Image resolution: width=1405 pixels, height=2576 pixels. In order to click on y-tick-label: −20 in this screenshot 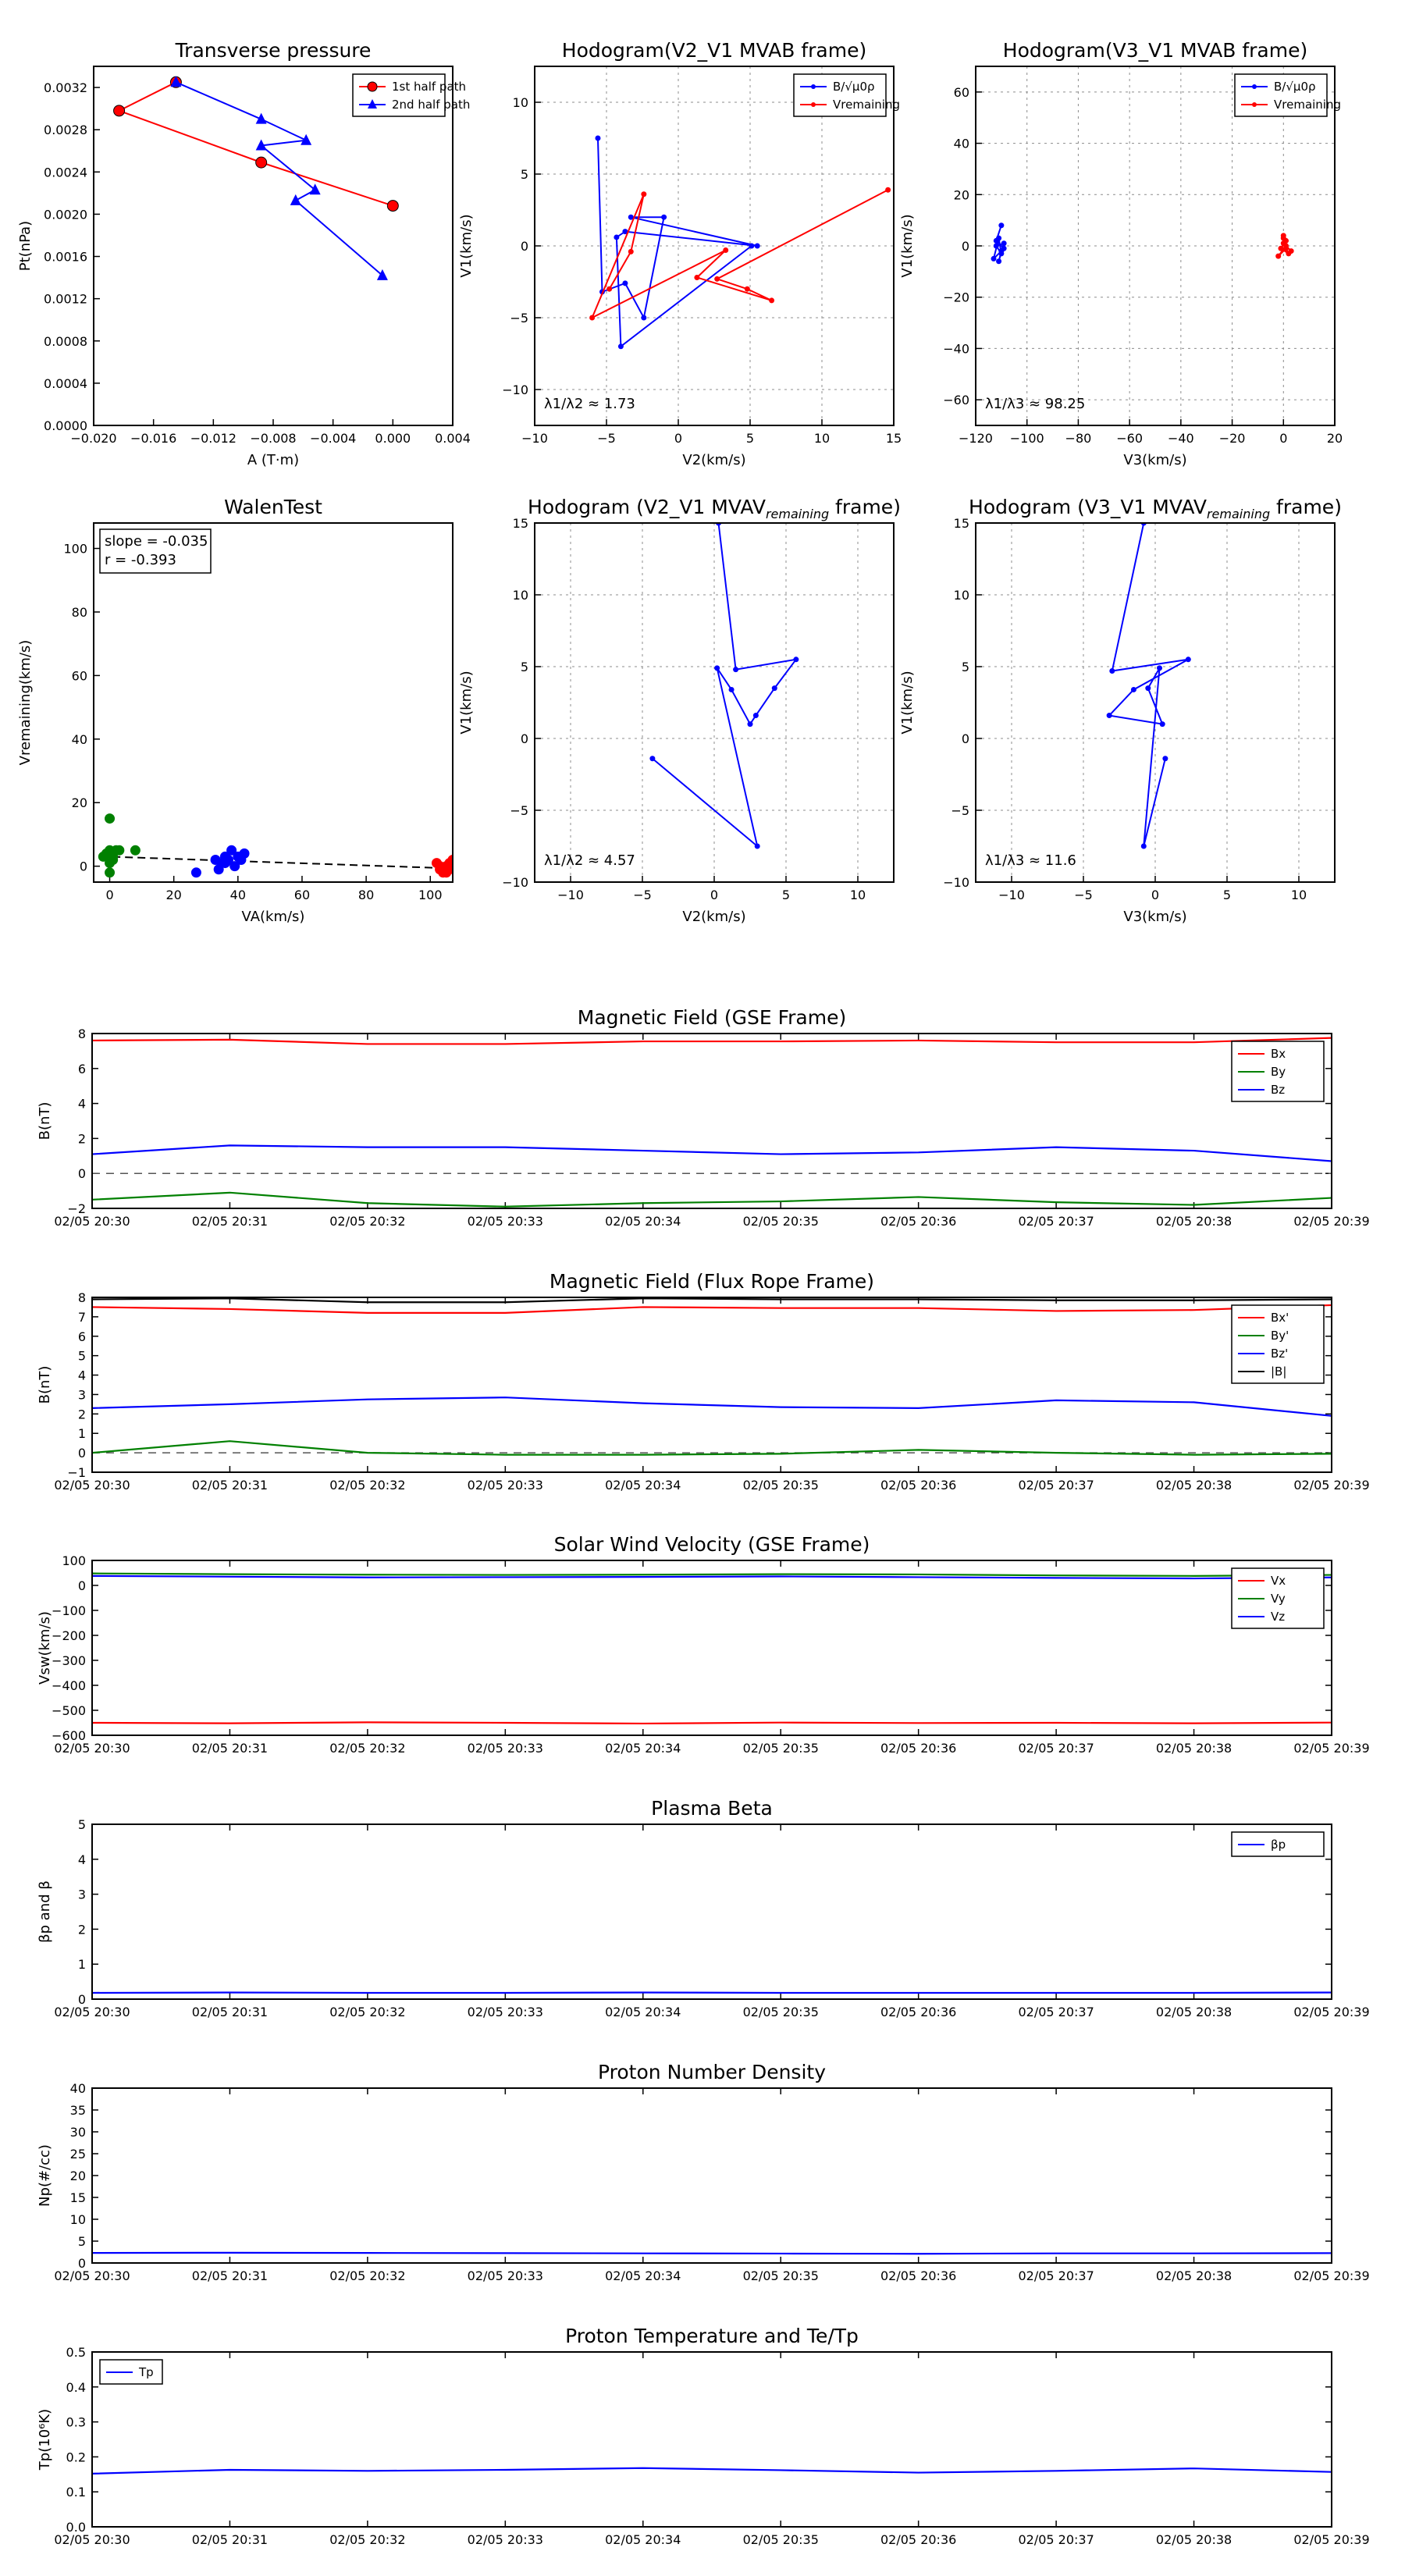, I will do `click(956, 297)`.